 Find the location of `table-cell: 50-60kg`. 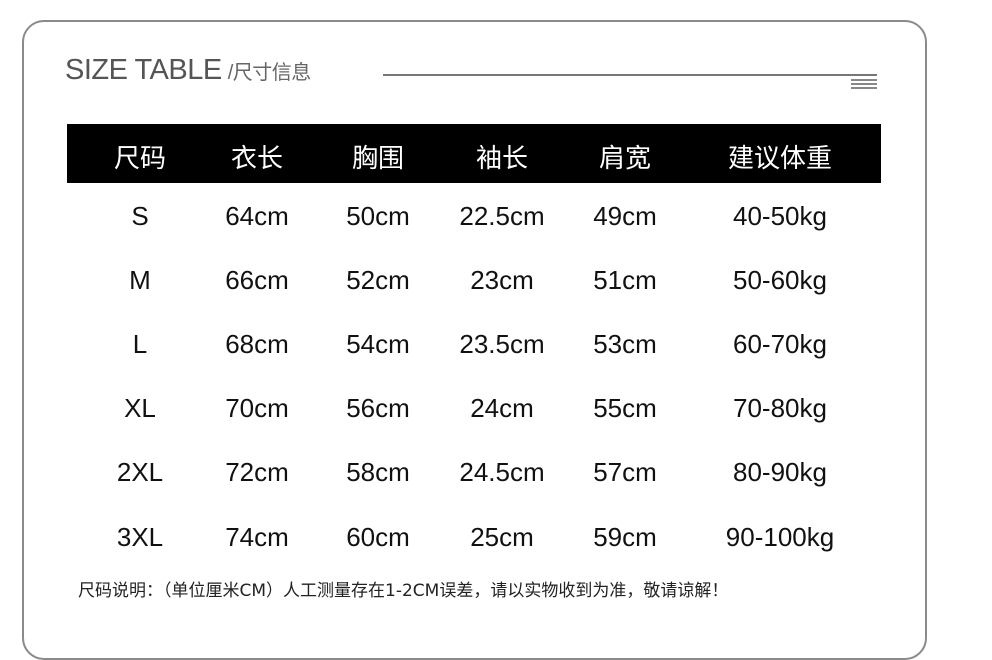

table-cell: 50-60kg is located at coordinates (780, 280).